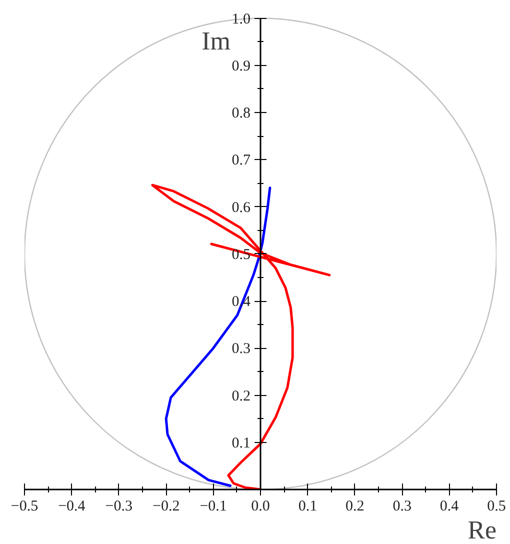 This screenshot has height=544, width=510. I want to click on x-tick-label: −0.4, so click(72, 506).